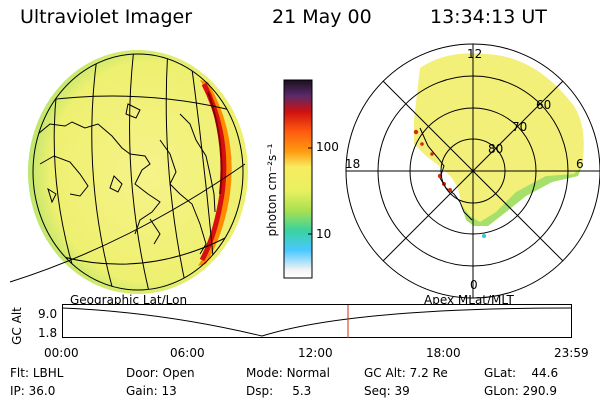 This screenshot has width=600, height=400. What do you see at coordinates (428, 373) in the screenshot?
I see `gcalt-value: 7.2 Re` at bounding box center [428, 373].